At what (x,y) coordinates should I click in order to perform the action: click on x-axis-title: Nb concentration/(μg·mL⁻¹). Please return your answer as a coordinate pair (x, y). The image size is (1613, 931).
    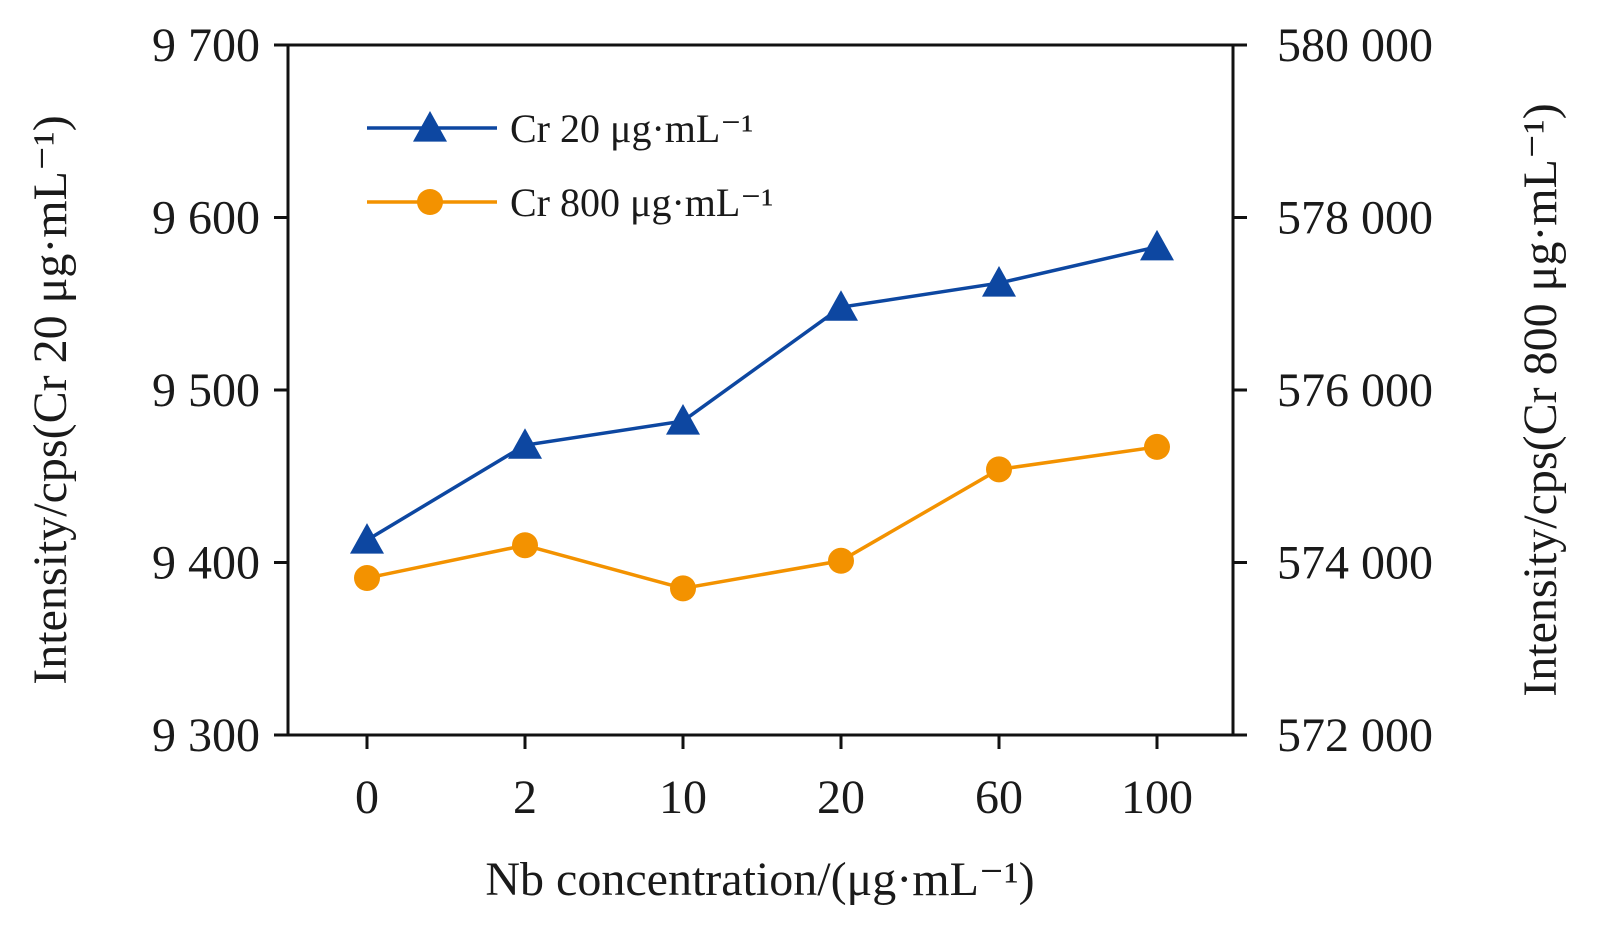
    Looking at the image, I should click on (759, 879).